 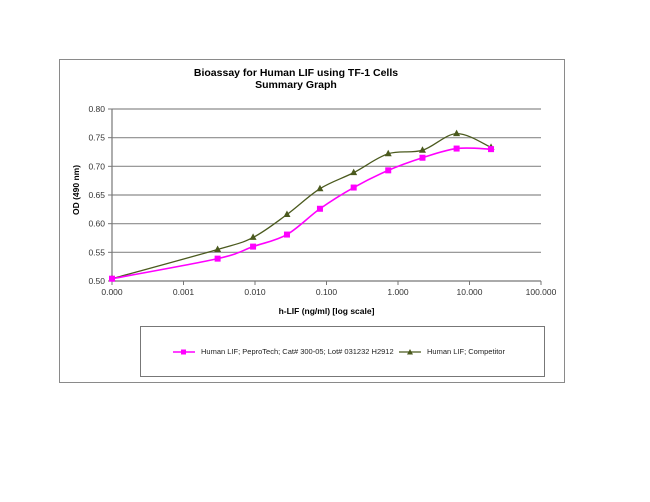 What do you see at coordinates (296, 73) in the screenshot?
I see `chart-title-line1: Bioassay for Human LIF using TF-1 Cells` at bounding box center [296, 73].